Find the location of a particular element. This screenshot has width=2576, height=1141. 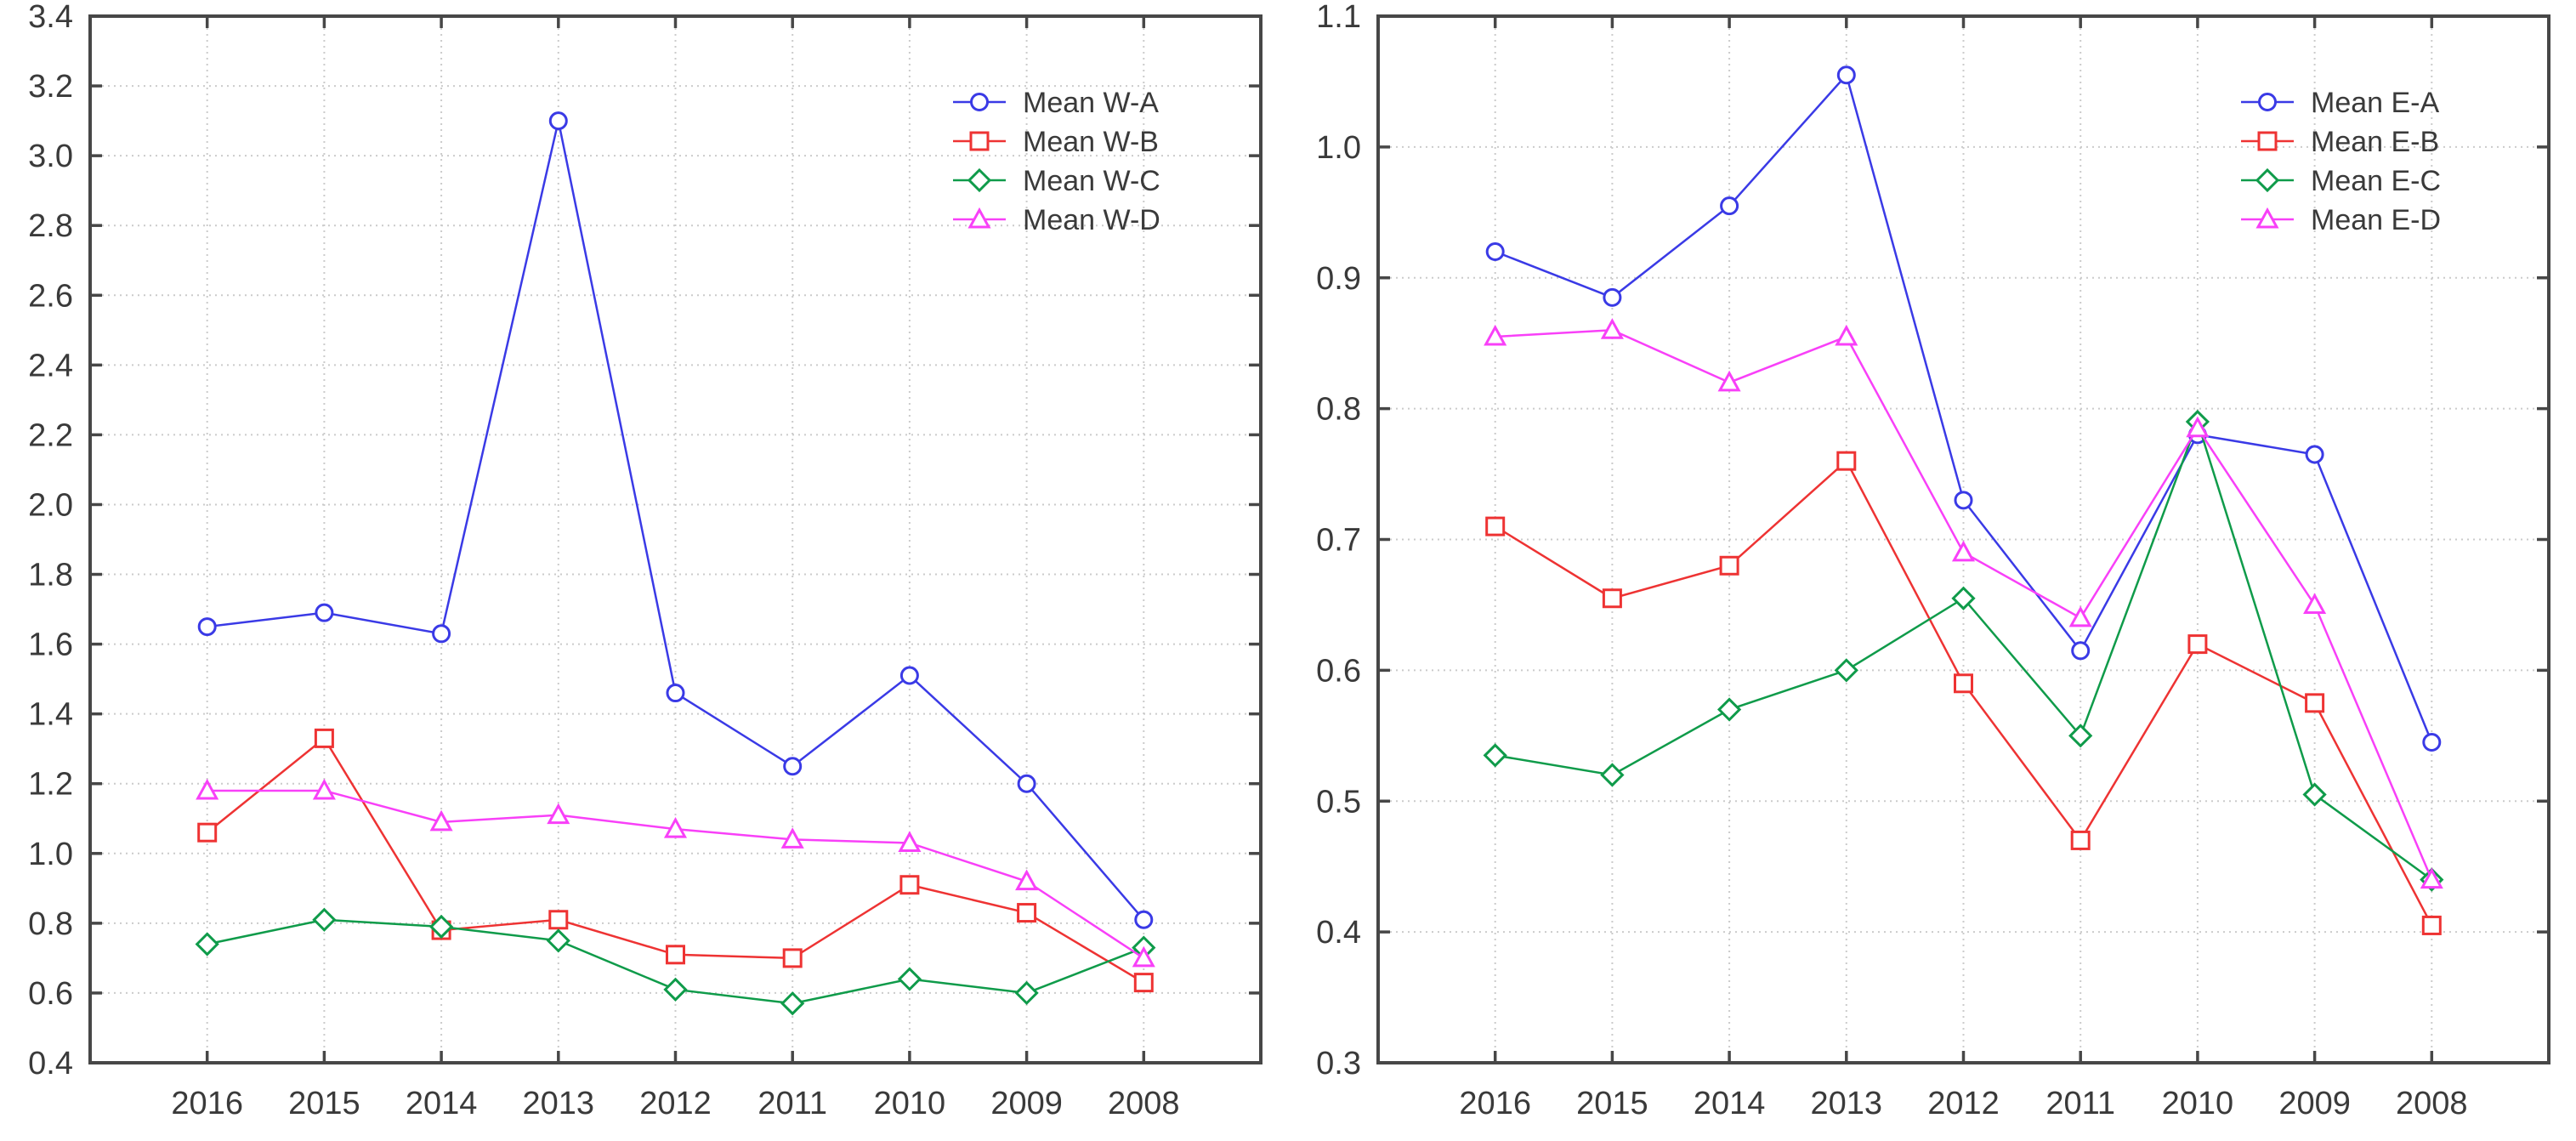

x-tick-label: 2015 is located at coordinates (324, 1103).